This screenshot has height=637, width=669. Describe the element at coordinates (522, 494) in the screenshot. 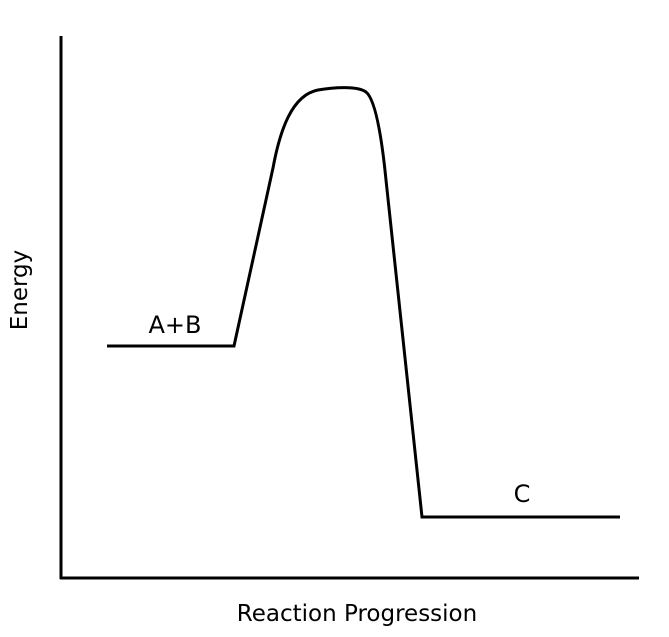

I see `products-label: C` at that location.